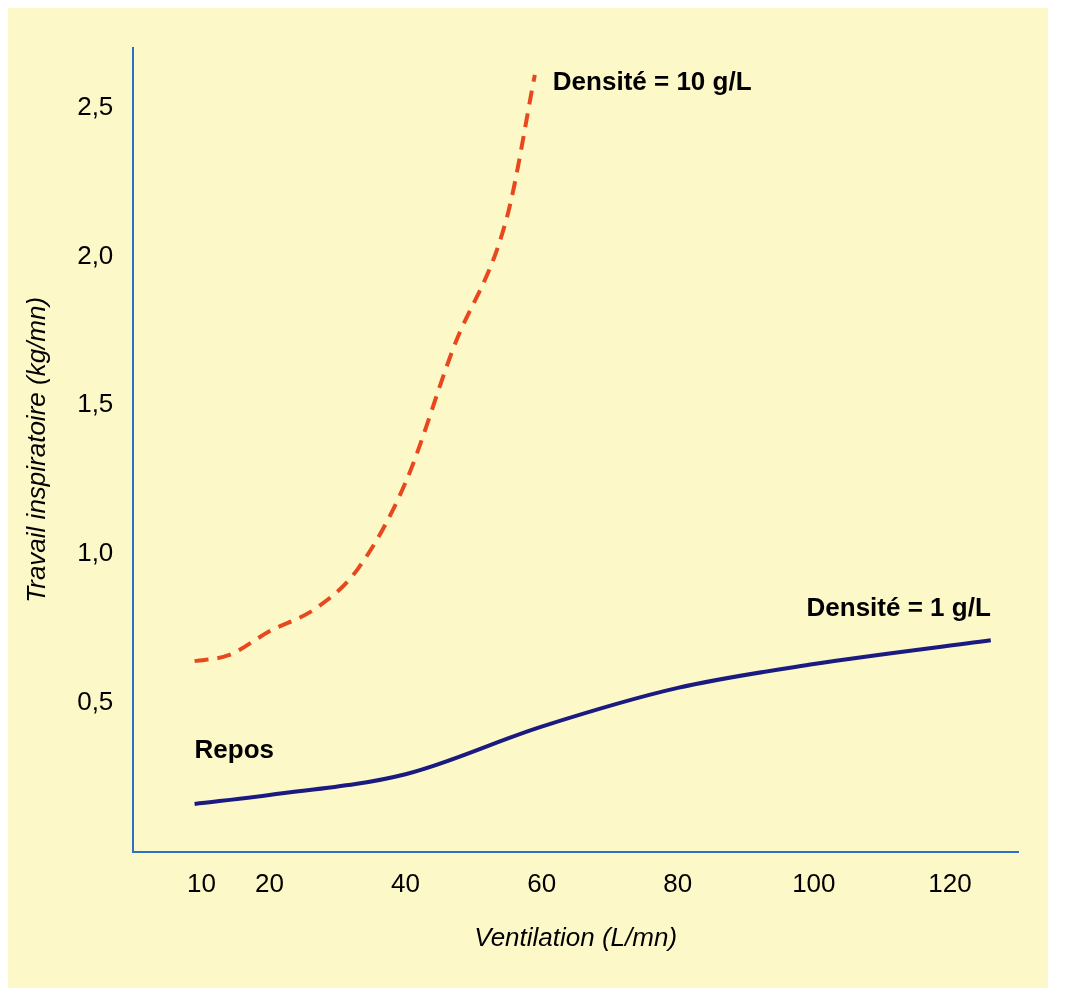 This screenshot has height=1006, width=1067. What do you see at coordinates (406, 883) in the screenshot?
I see `x-tick-label: 40` at bounding box center [406, 883].